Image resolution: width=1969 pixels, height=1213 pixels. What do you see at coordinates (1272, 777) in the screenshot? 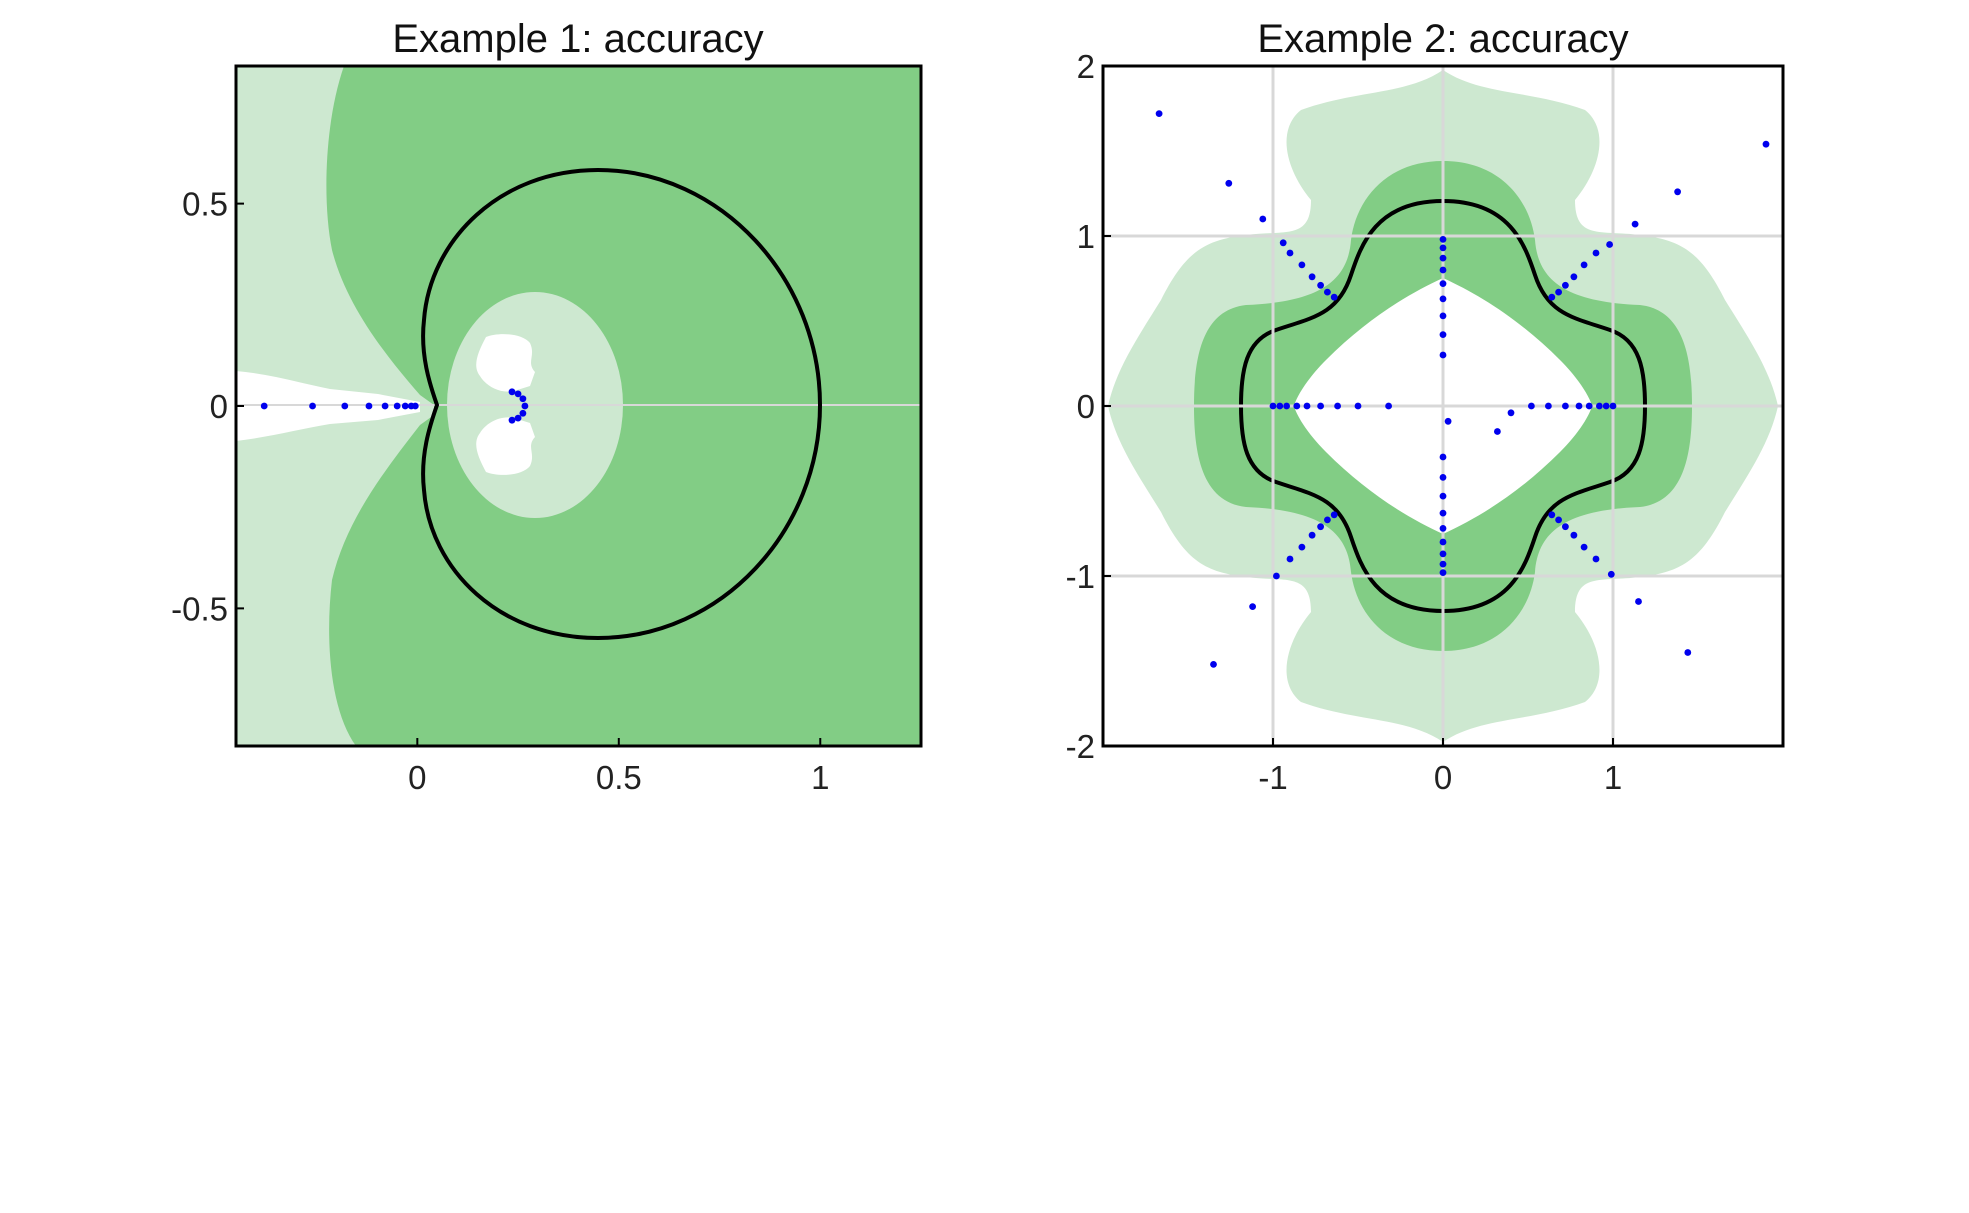
I see `x-tick-label: -1` at bounding box center [1272, 777].